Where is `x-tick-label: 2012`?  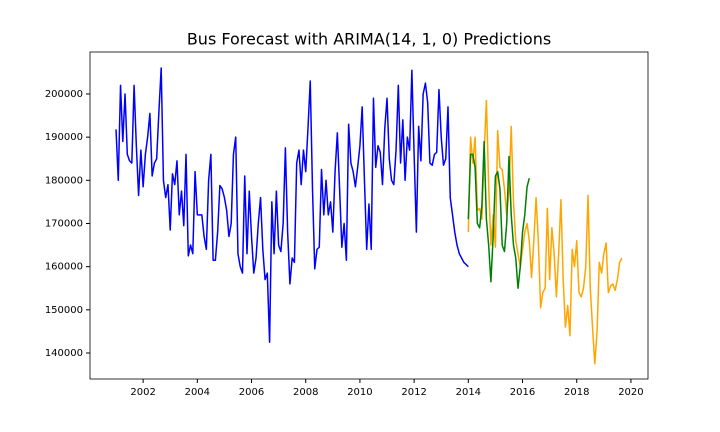 x-tick-label: 2012 is located at coordinates (413, 392).